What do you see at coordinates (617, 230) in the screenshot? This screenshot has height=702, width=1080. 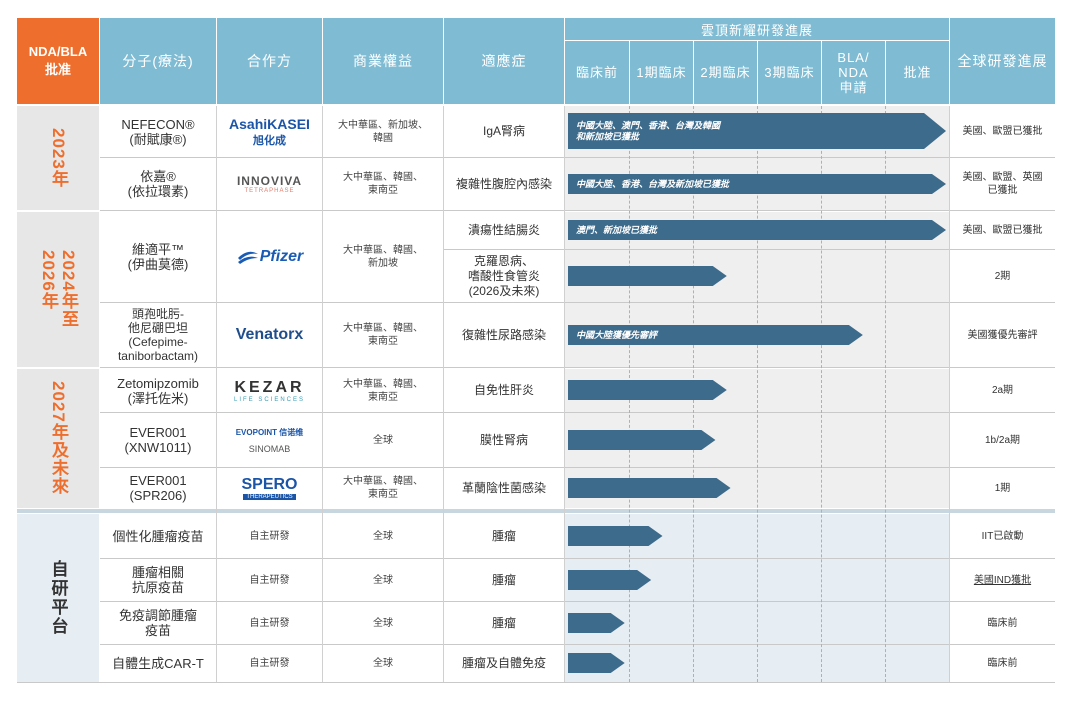 I see `progress-bar-label: 澳門、新加坡已獲批` at bounding box center [617, 230].